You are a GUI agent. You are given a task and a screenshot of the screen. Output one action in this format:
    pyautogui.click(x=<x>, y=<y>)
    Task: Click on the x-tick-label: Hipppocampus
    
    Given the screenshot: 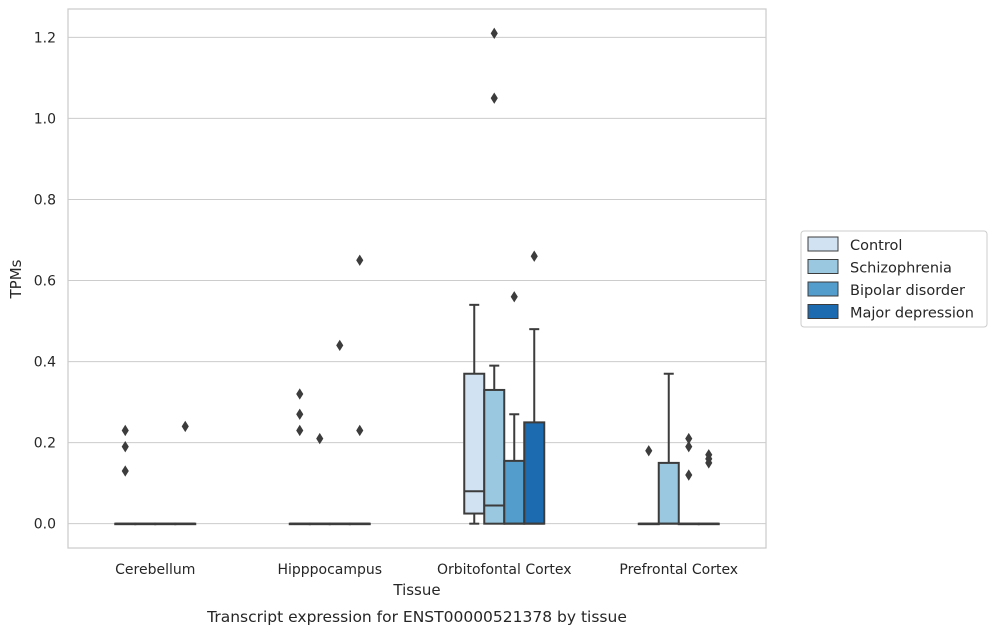 What is the action you would take?
    pyautogui.click(x=329, y=570)
    